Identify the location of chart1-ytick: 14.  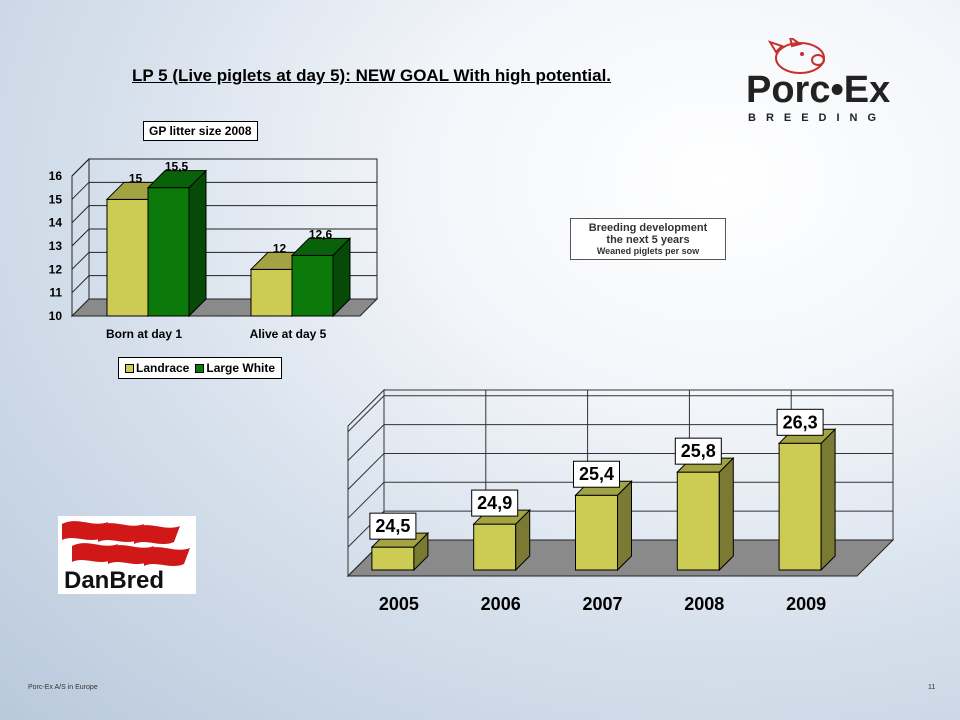
(56, 223).